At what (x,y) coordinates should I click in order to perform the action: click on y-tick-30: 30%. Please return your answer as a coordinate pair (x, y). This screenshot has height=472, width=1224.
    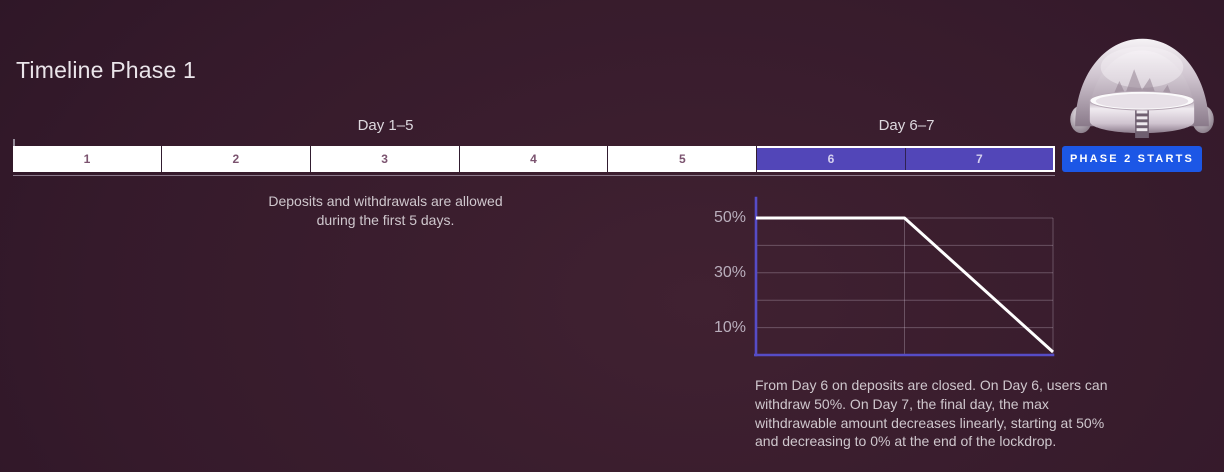
    Looking at the image, I should click on (729, 272).